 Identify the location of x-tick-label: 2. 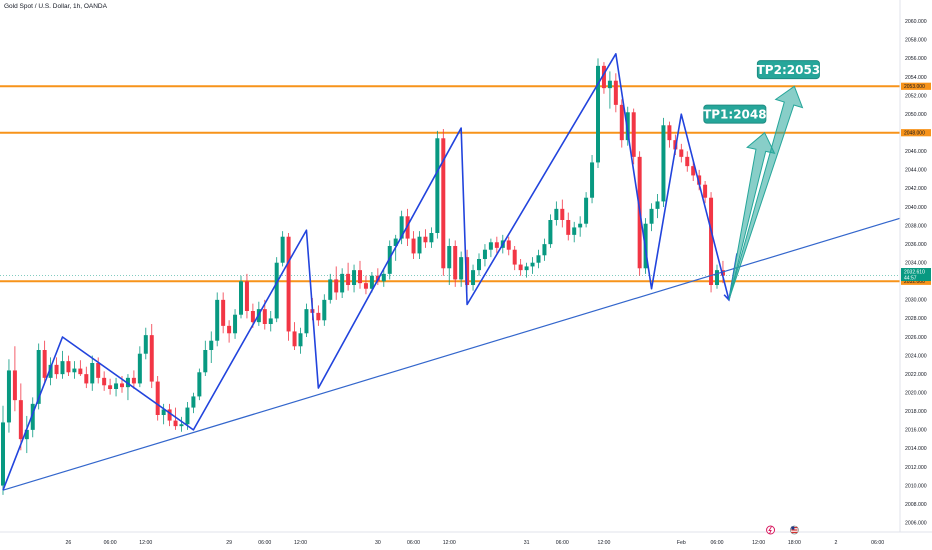
(836, 543).